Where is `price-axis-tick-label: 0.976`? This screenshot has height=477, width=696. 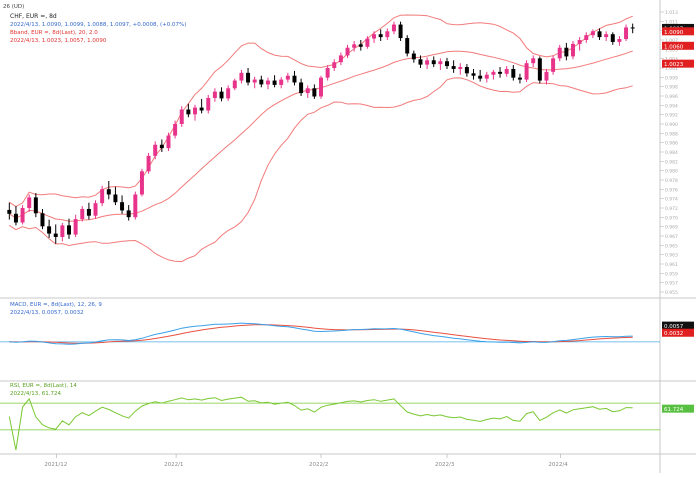
price-axis-tick-label: 0.976 is located at coordinates (671, 190).